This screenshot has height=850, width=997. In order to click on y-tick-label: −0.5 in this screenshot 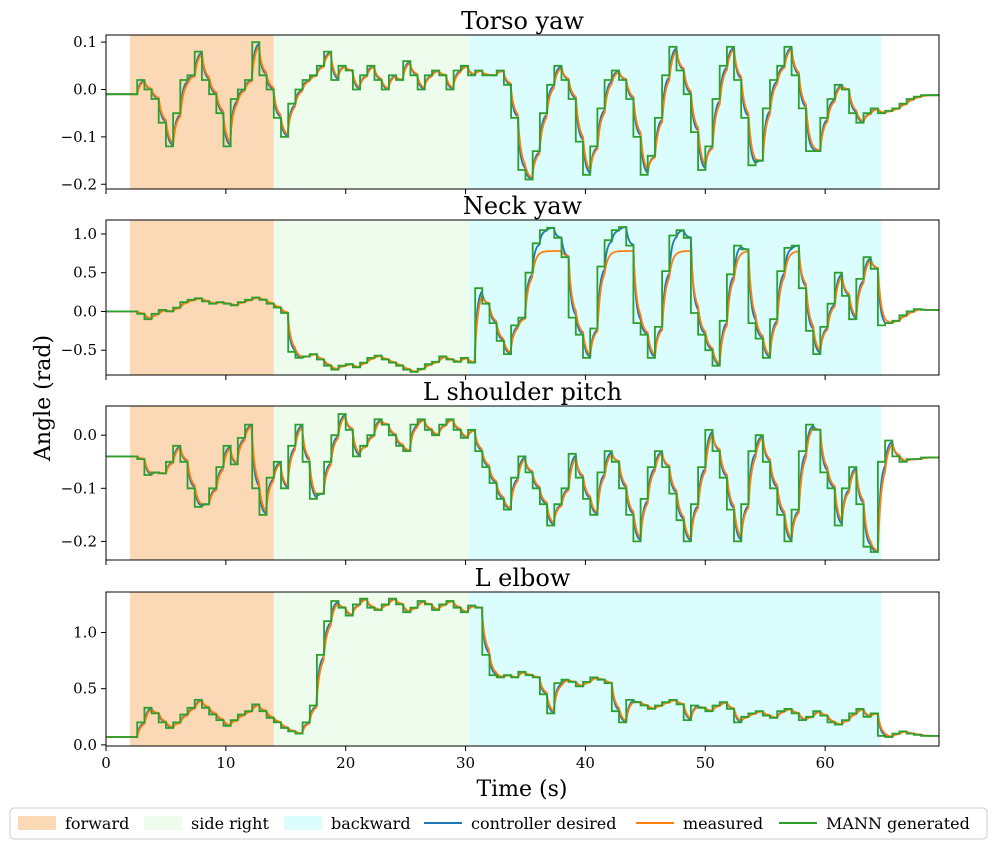, I will do `click(79, 350)`.